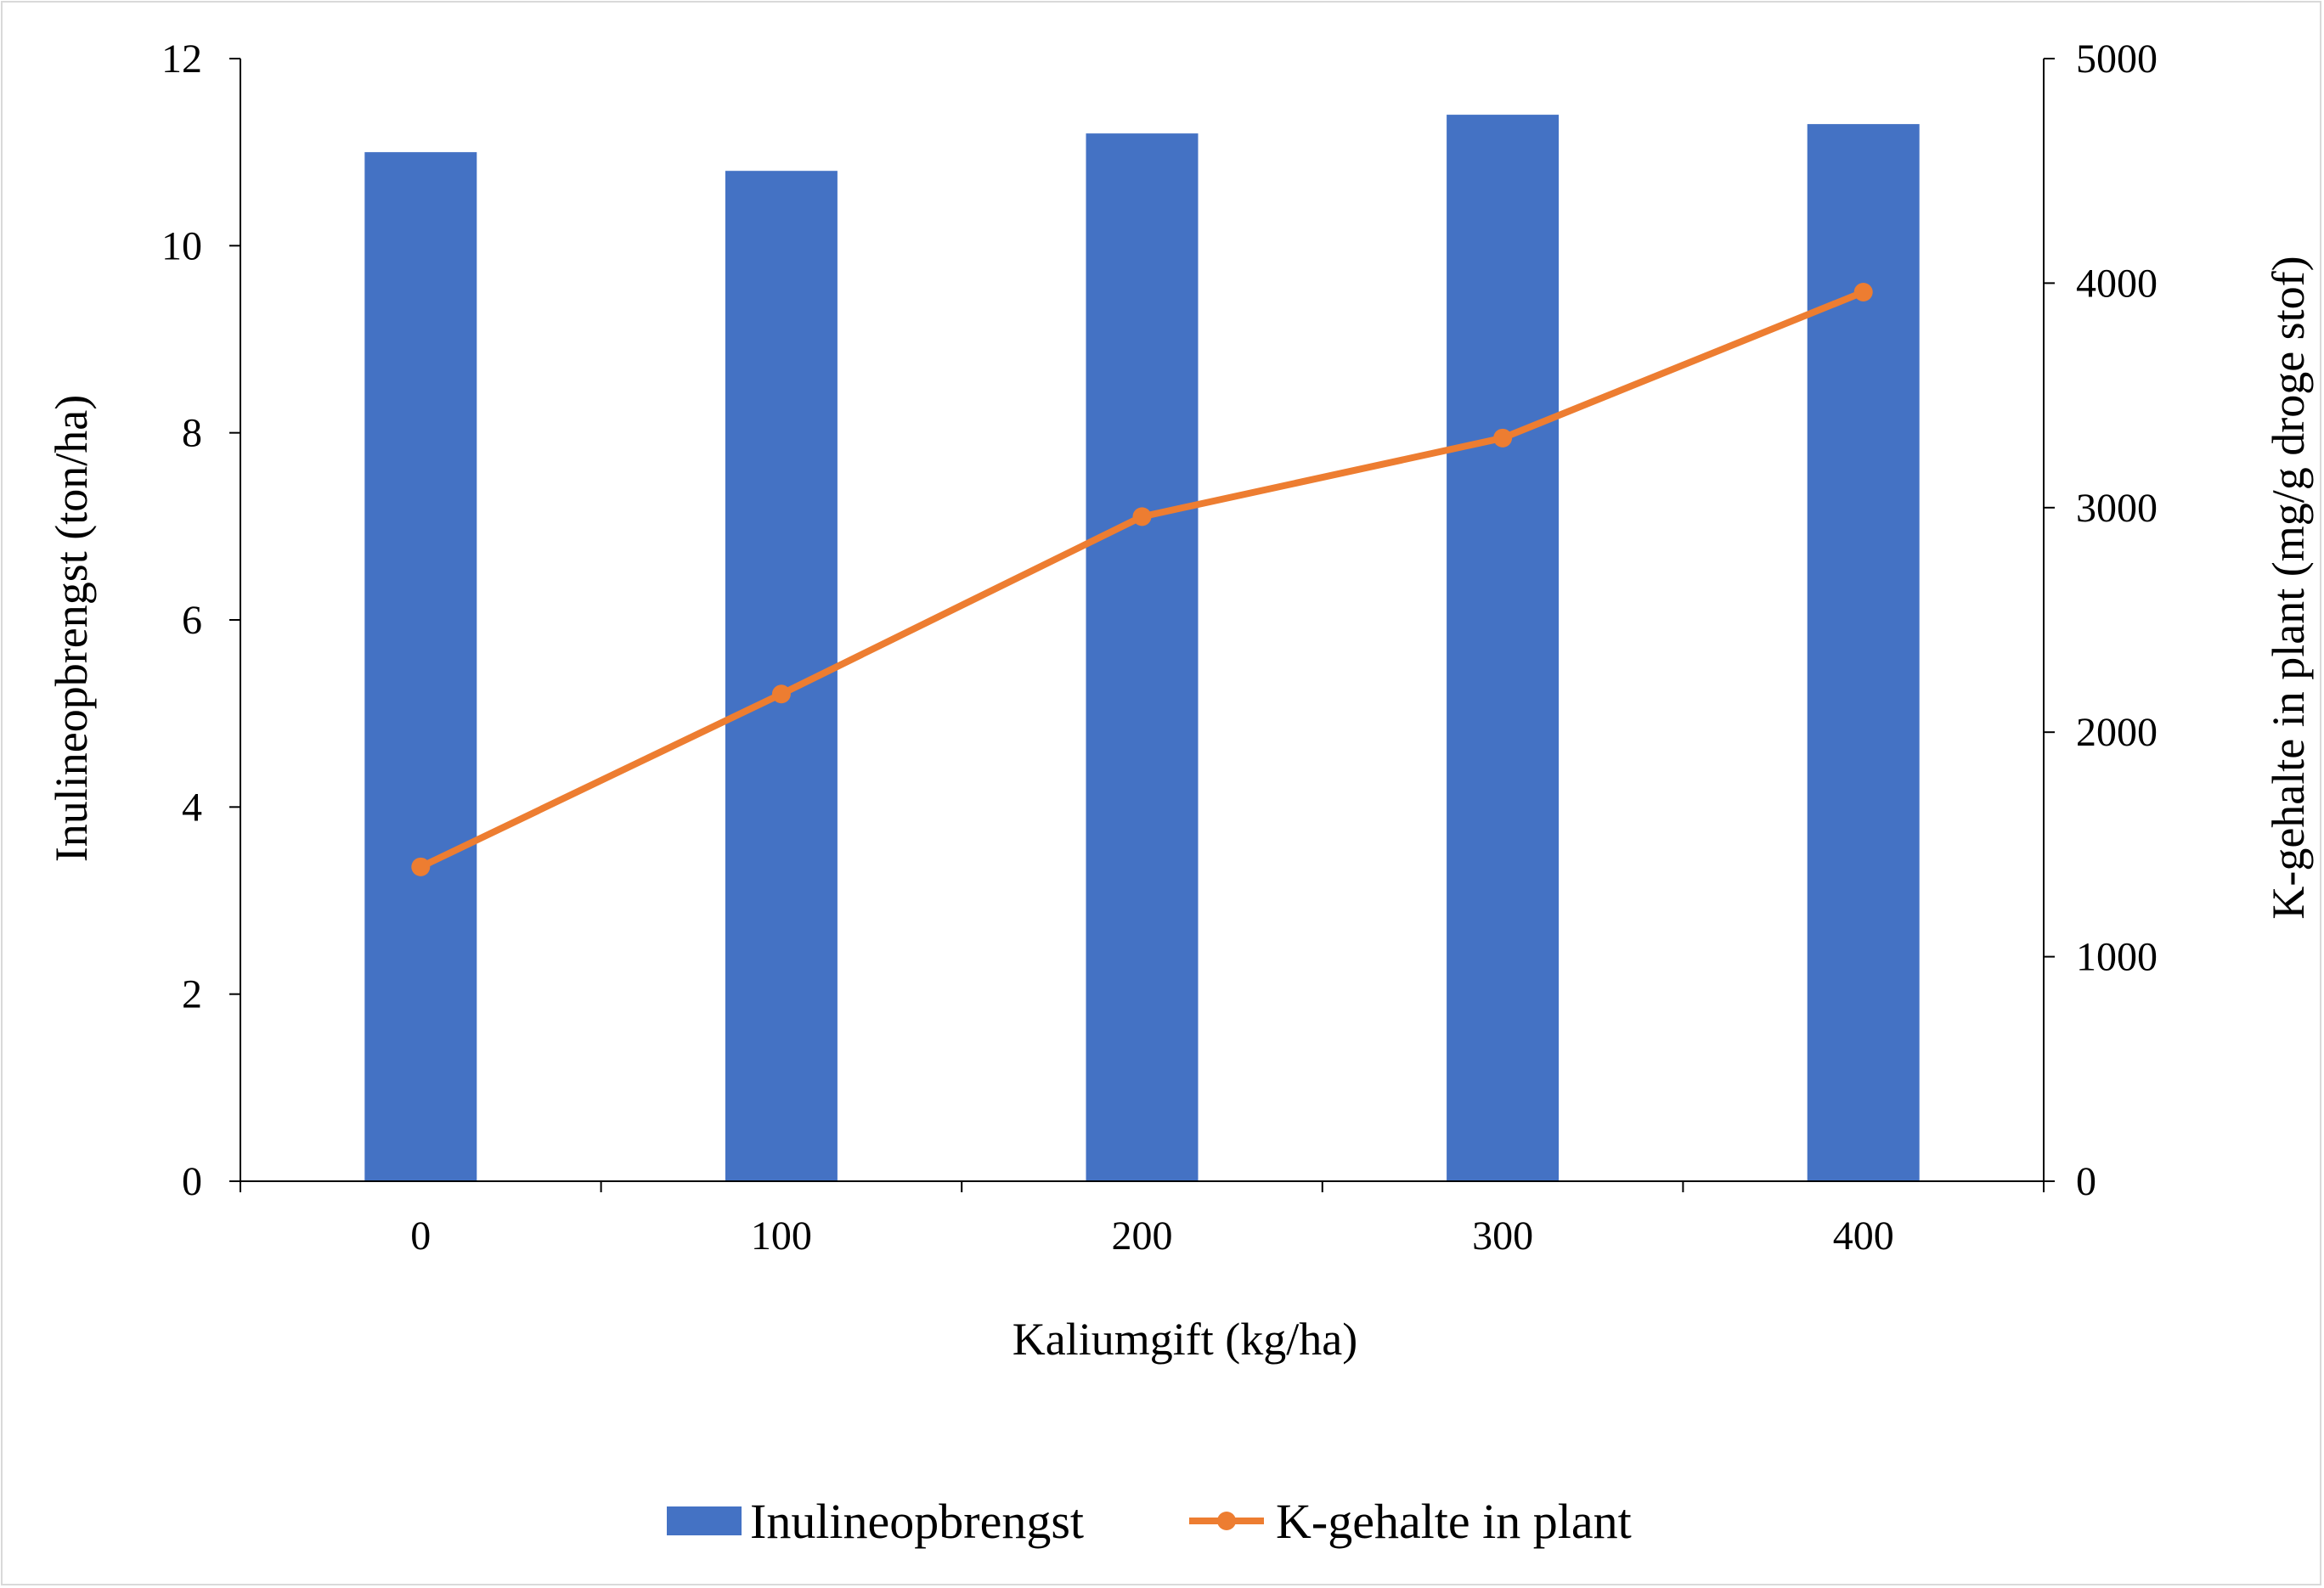 The image size is (2324, 1588). What do you see at coordinates (2117, 59) in the screenshot?
I see `y-right-tick-label: 5000` at bounding box center [2117, 59].